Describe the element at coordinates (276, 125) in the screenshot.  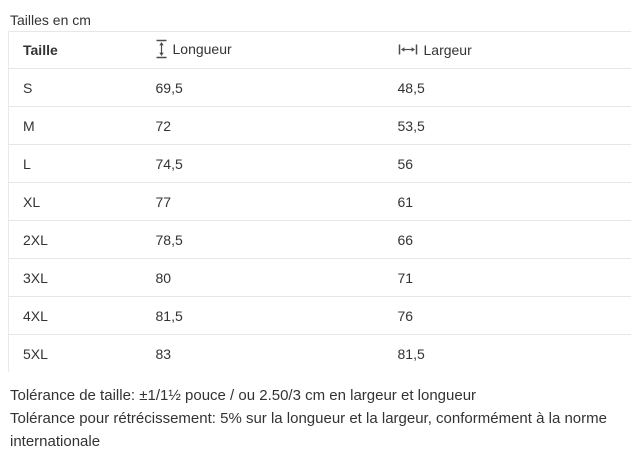
I see `length-cell: 72` at that location.